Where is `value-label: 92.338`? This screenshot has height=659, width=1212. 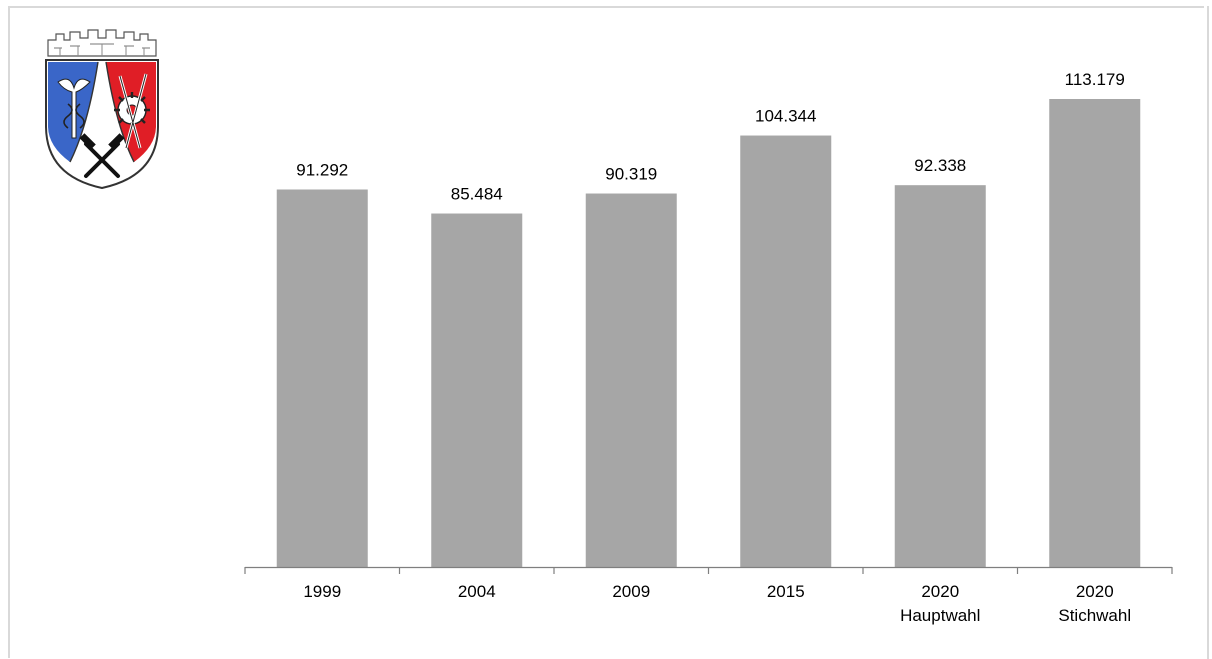 value-label: 92.338 is located at coordinates (940, 165).